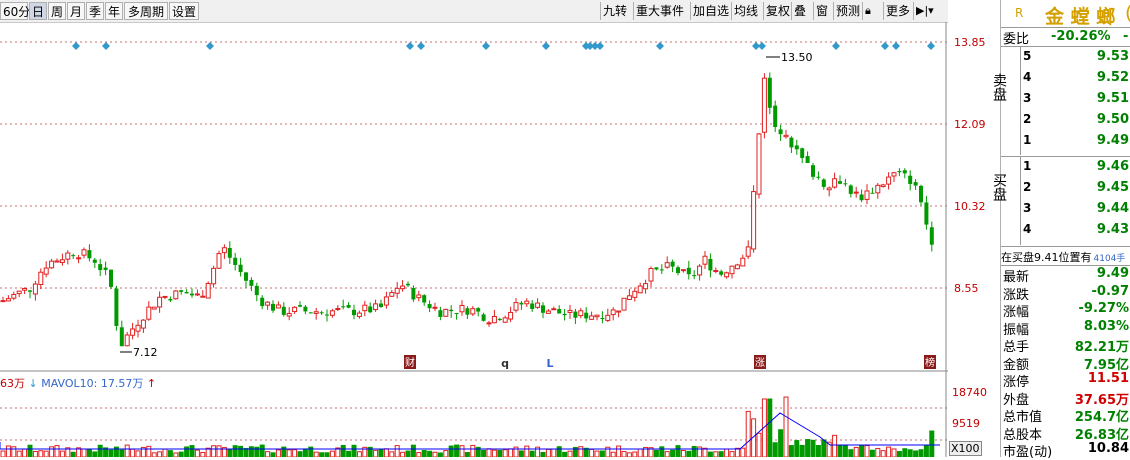 The image size is (1130, 460). Describe the element at coordinates (1016, 347) in the screenshot. I see `quote-label: 总手` at that location.